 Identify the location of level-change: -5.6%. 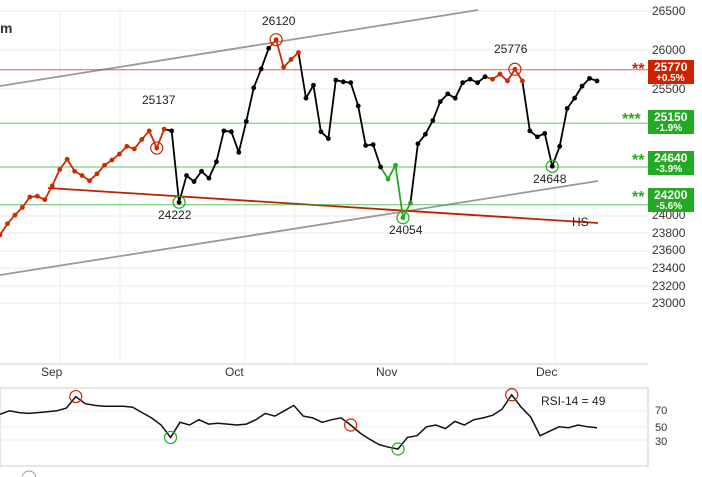
(669, 206).